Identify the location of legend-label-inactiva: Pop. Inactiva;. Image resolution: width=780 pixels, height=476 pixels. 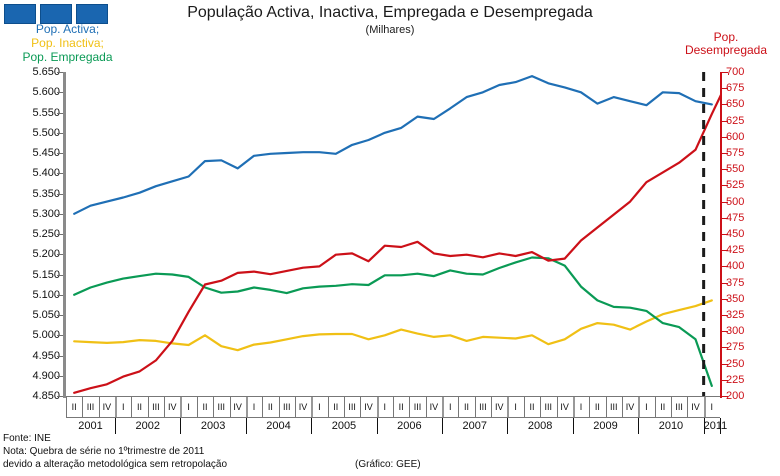
(67, 43).